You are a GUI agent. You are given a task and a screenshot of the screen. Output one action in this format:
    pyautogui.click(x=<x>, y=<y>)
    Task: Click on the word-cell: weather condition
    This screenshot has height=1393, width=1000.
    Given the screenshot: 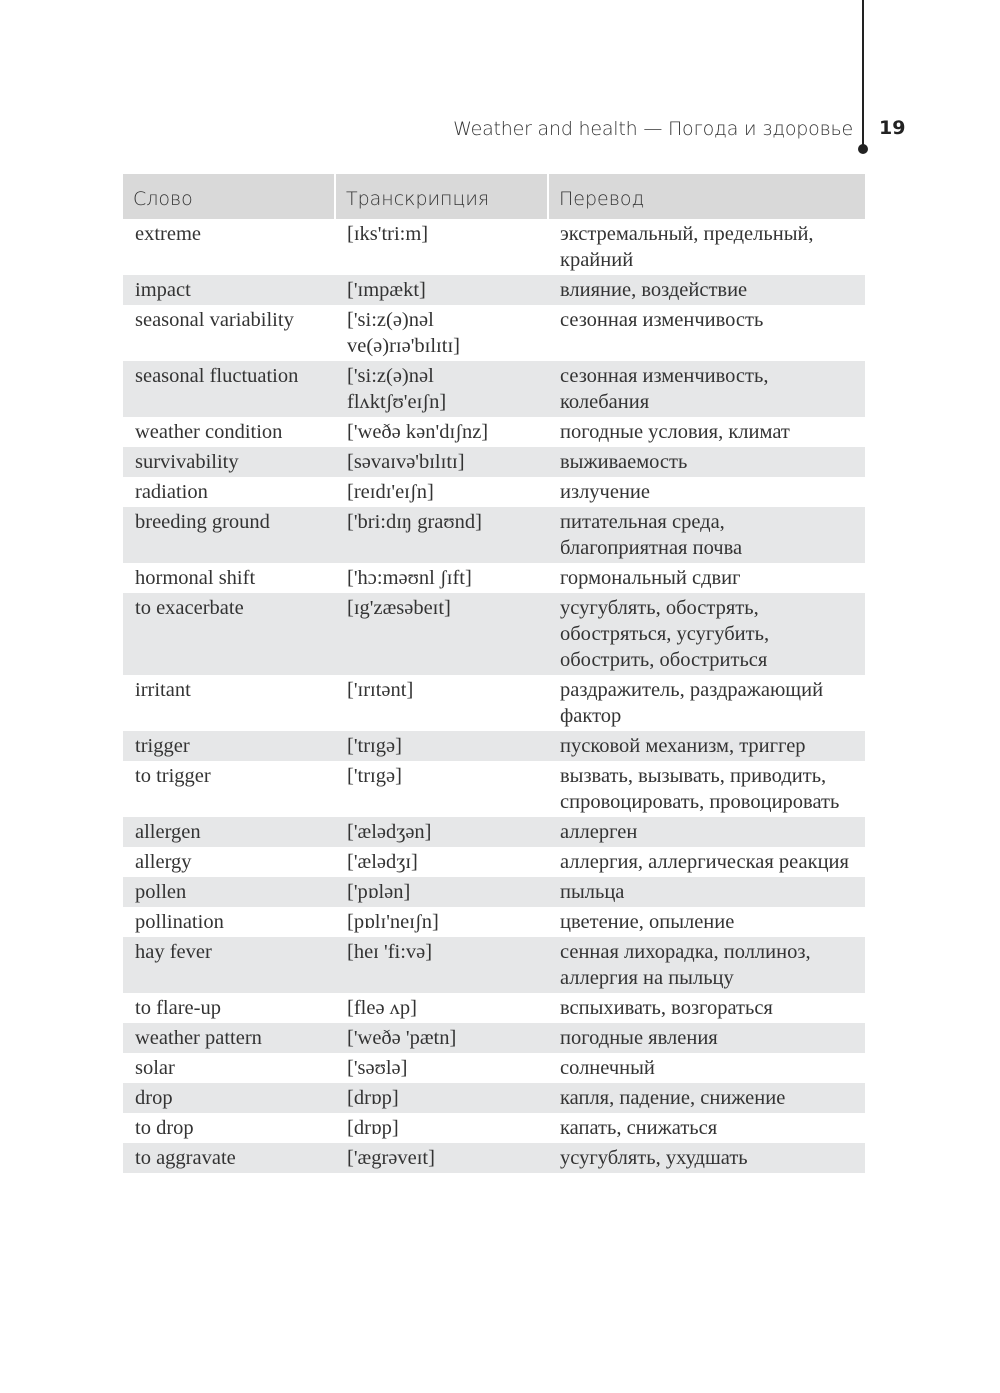 What is the action you would take?
    pyautogui.click(x=209, y=432)
    